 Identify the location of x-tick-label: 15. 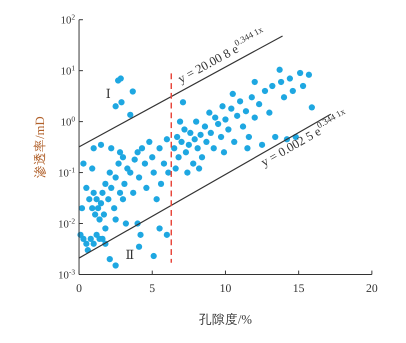
(298, 289).